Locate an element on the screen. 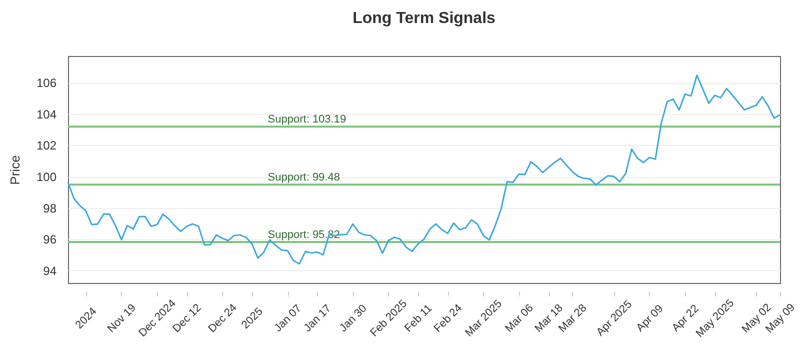  y-tick-label: 100 is located at coordinates (46, 177).